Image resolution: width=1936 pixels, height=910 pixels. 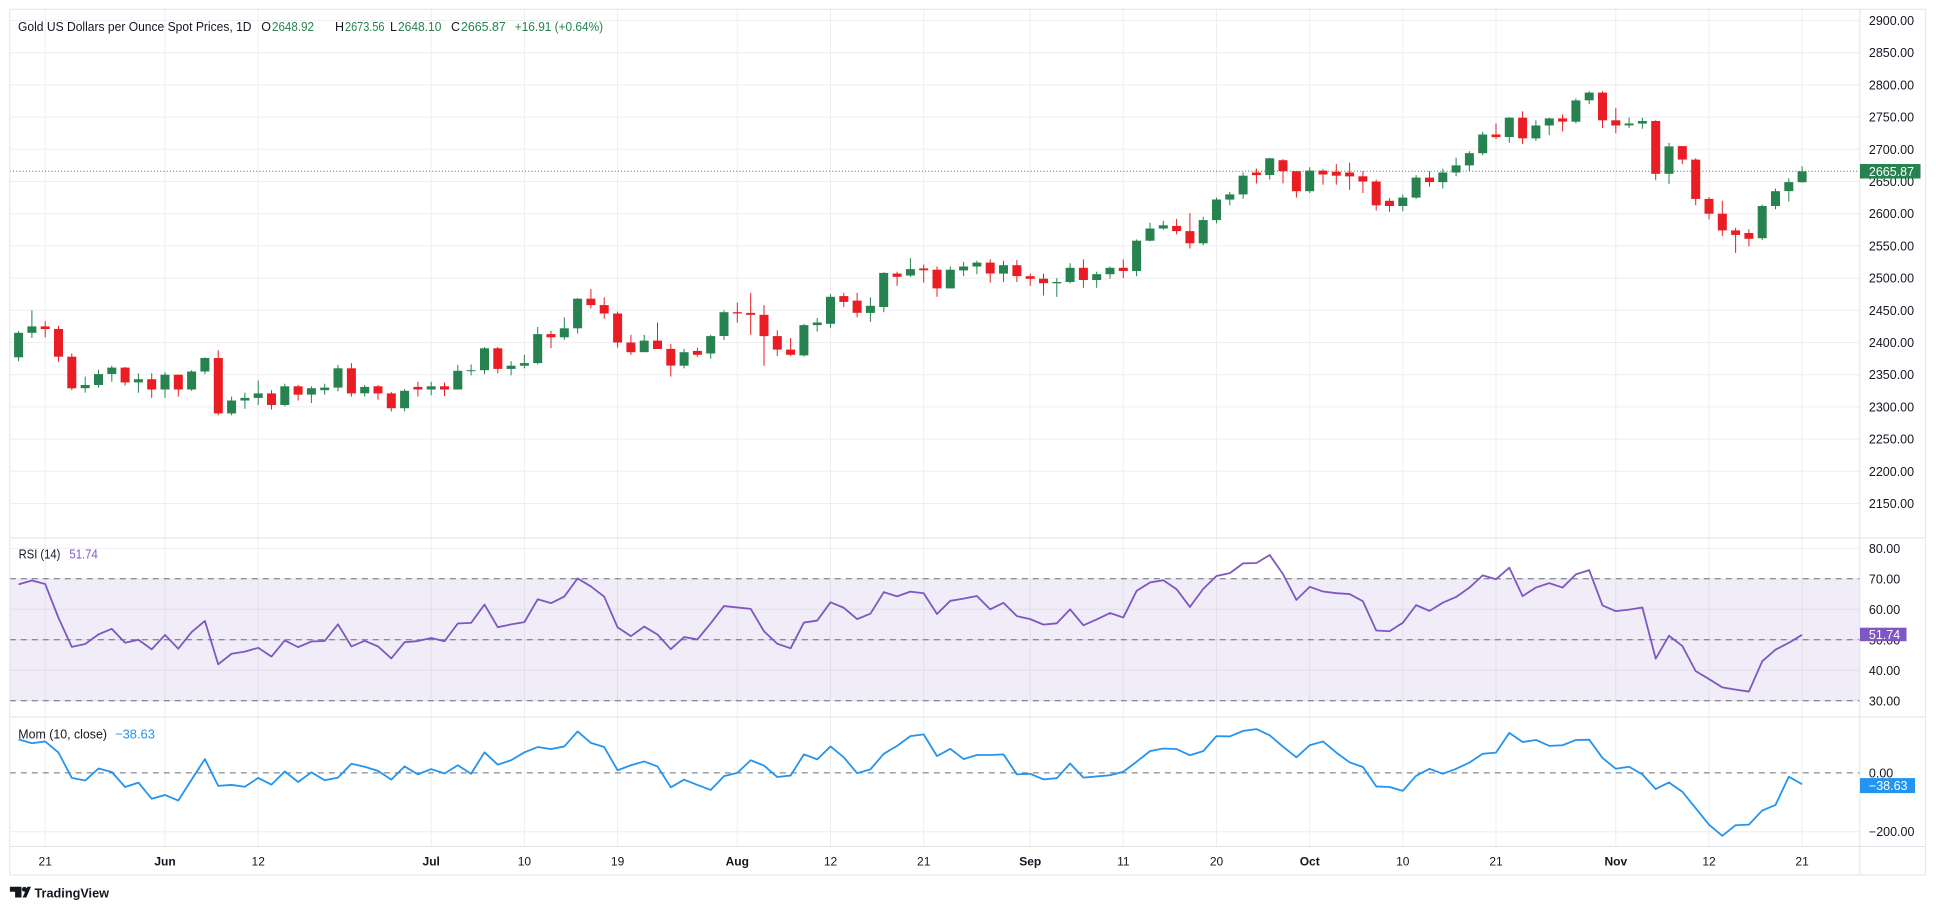 I want to click on svg-text: 2700.00, so click(x=1891, y=150).